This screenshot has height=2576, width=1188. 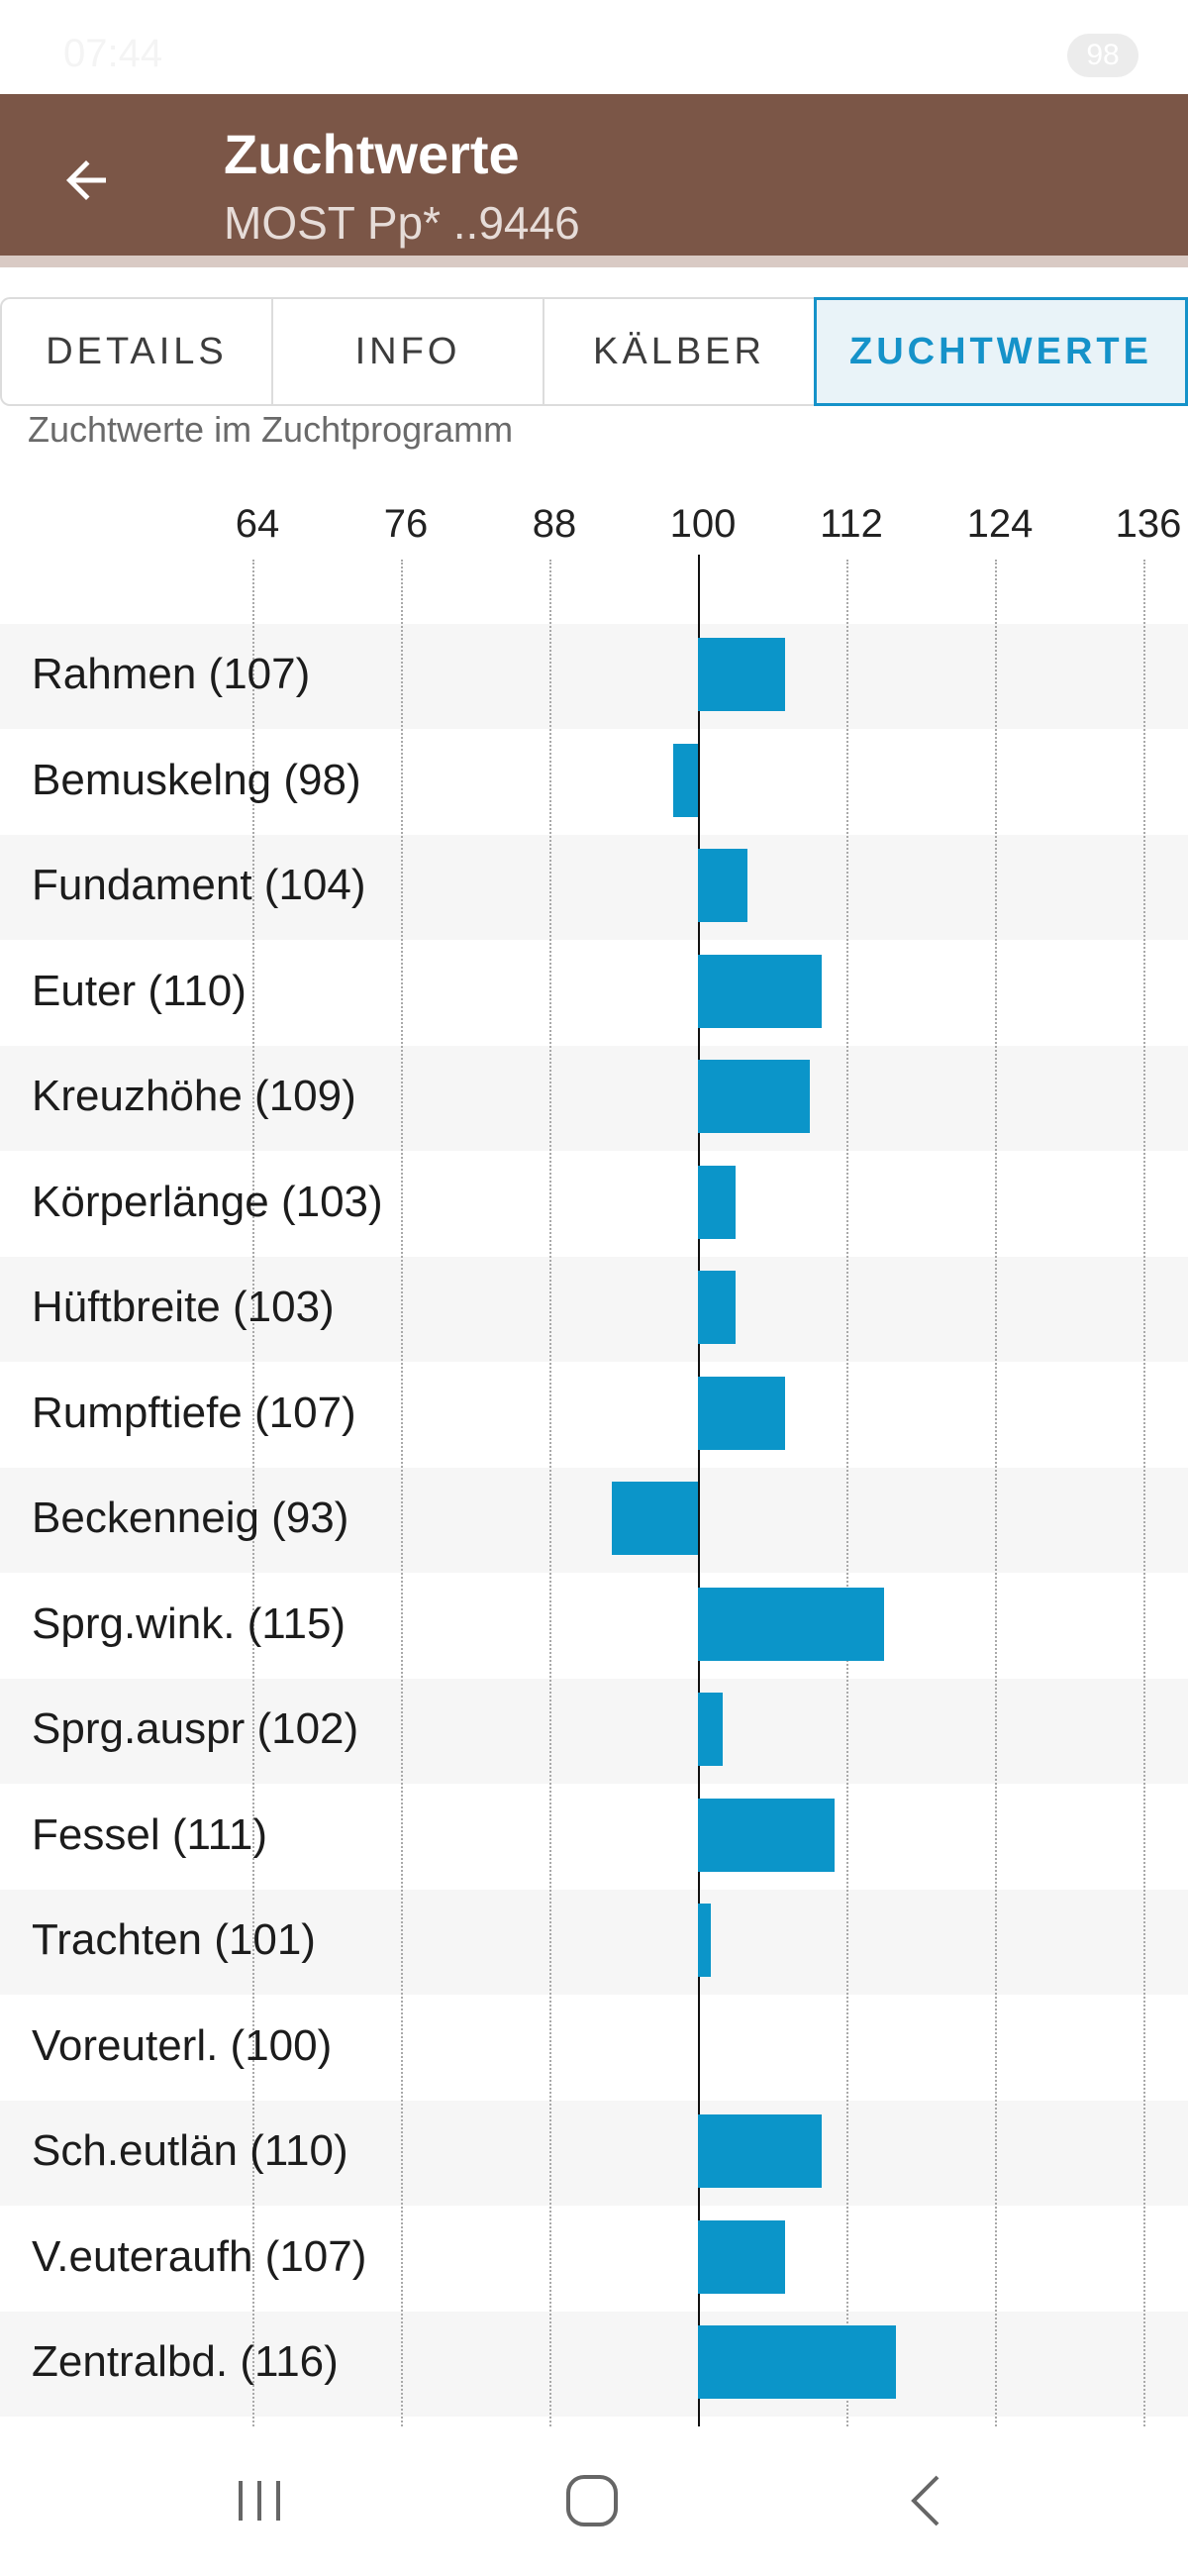 What do you see at coordinates (402, 223) in the screenshot?
I see `page-subtitle: MOST Pp* ..9446` at bounding box center [402, 223].